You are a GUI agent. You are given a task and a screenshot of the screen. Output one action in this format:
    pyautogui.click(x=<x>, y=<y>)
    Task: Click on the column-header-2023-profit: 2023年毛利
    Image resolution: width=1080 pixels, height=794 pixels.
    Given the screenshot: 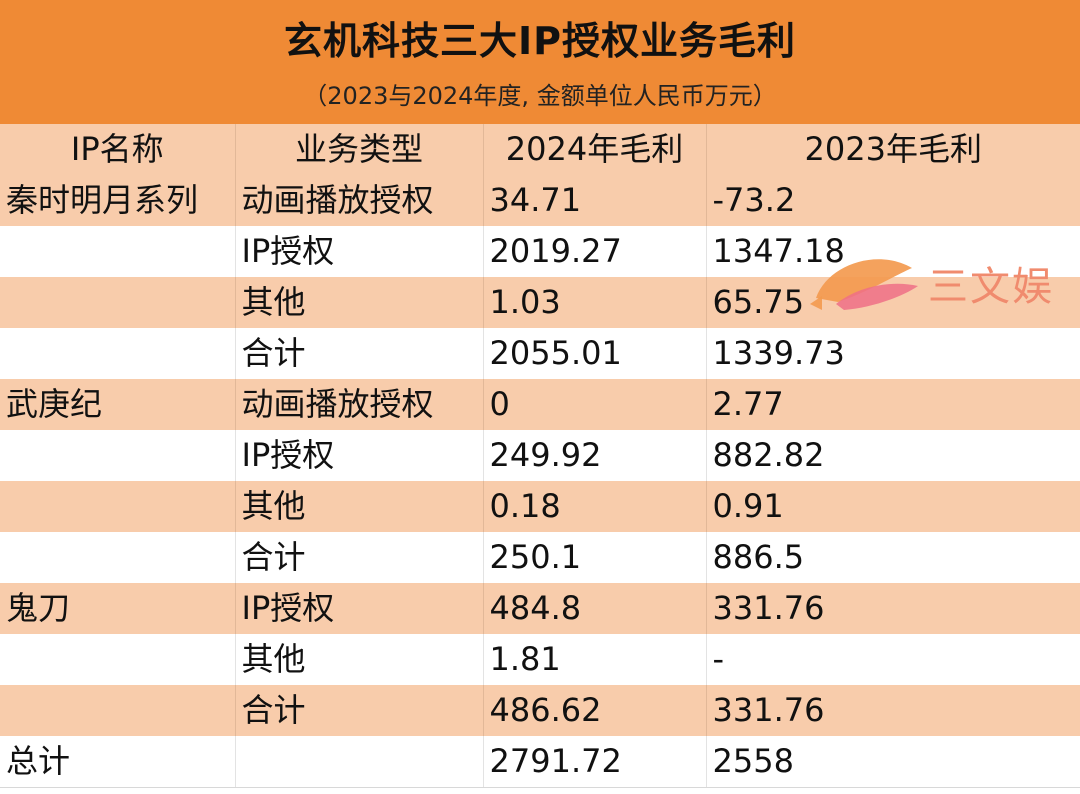 What is the action you would take?
    pyautogui.click(x=892, y=149)
    